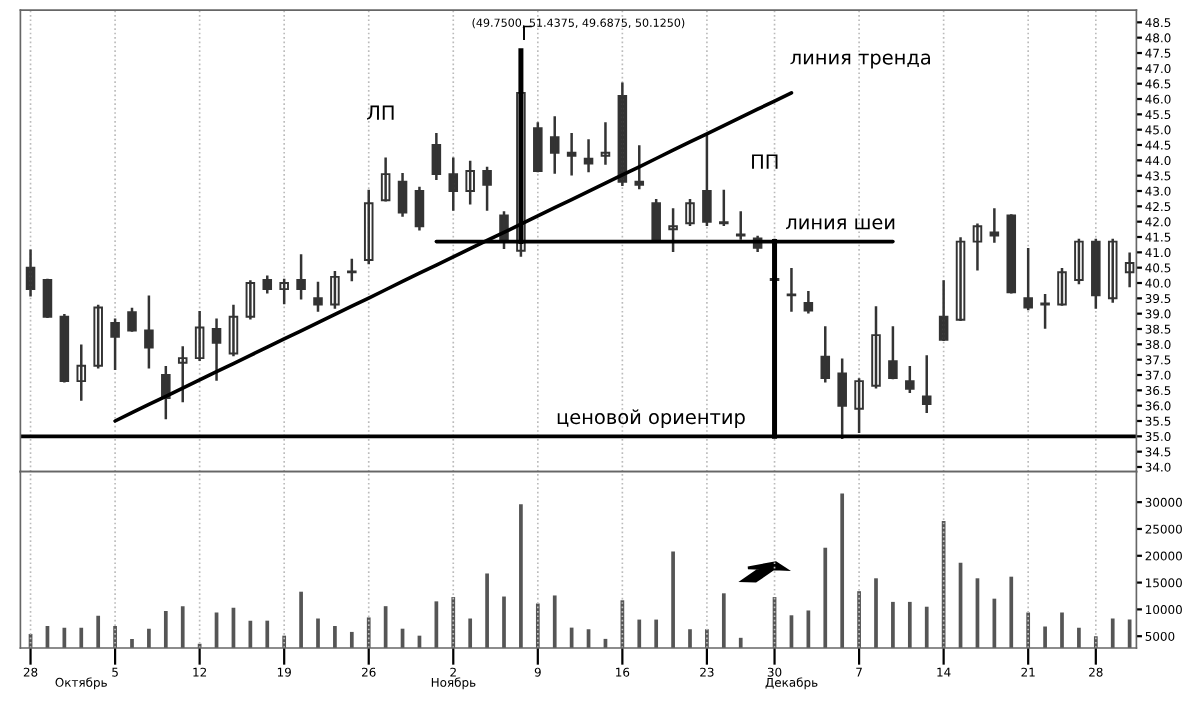 This screenshot has height=720, width=1200. Describe the element at coordinates (527, 32) in the screenshot. I see `annotation: Г` at that location.